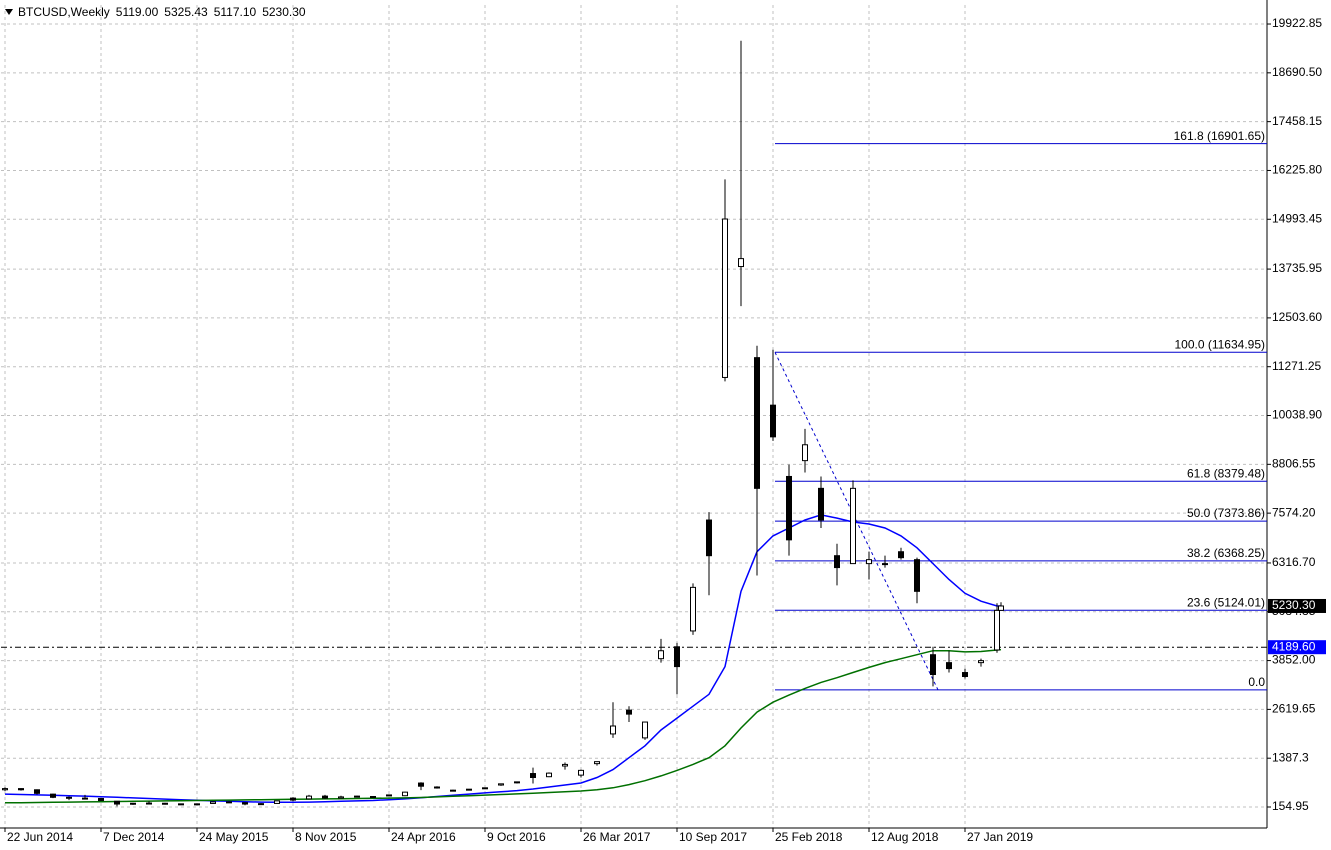  Describe the element at coordinates (1226, 473) in the screenshot. I see `fib-label: 61.8 (8379.48)` at that location.